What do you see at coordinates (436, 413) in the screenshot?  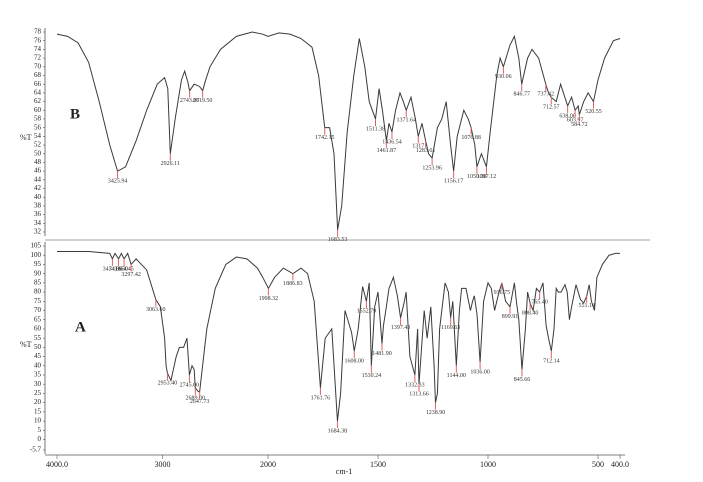 I see `peak-label: 1238.90` at bounding box center [436, 413].